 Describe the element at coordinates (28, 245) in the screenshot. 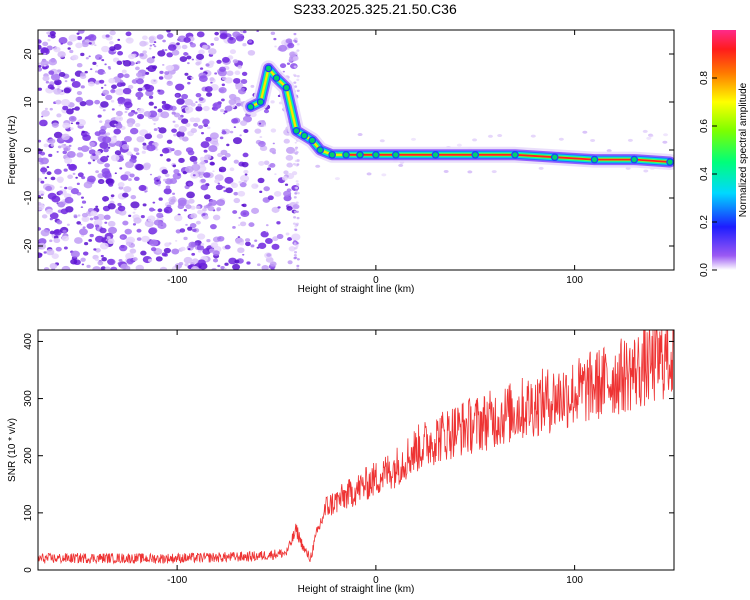

I see `top-y-tick-label: -20` at that location.